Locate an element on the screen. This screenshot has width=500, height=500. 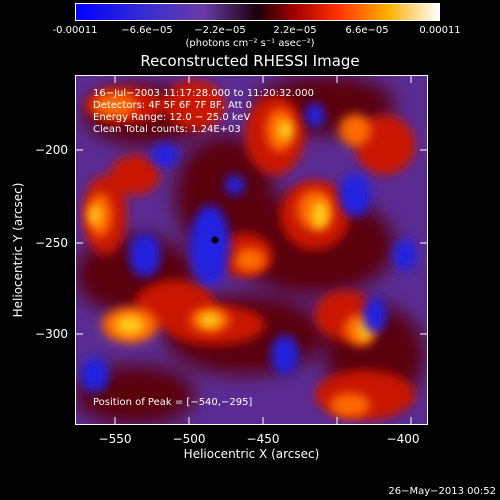
peak-position-text: Position of Peak = [−540,−295] is located at coordinates (173, 402).